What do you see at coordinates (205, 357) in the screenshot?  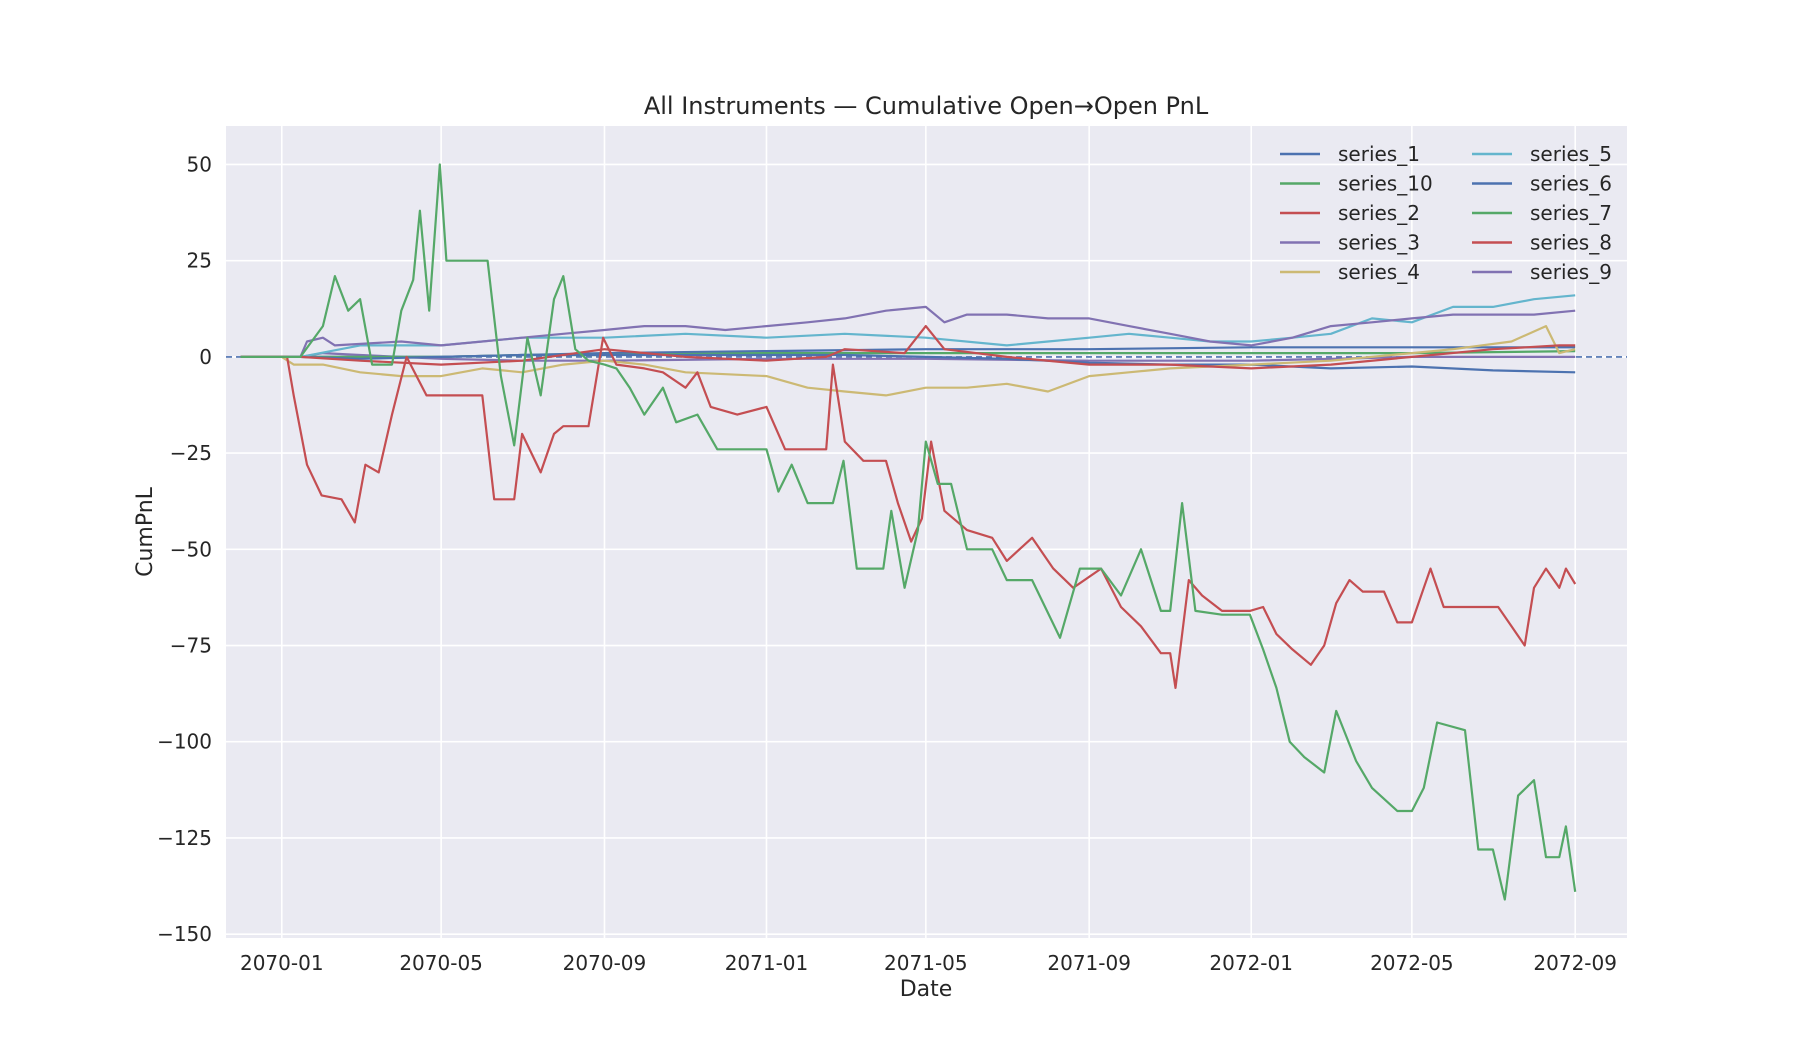 I see `y-tick-label: 0` at bounding box center [205, 357].